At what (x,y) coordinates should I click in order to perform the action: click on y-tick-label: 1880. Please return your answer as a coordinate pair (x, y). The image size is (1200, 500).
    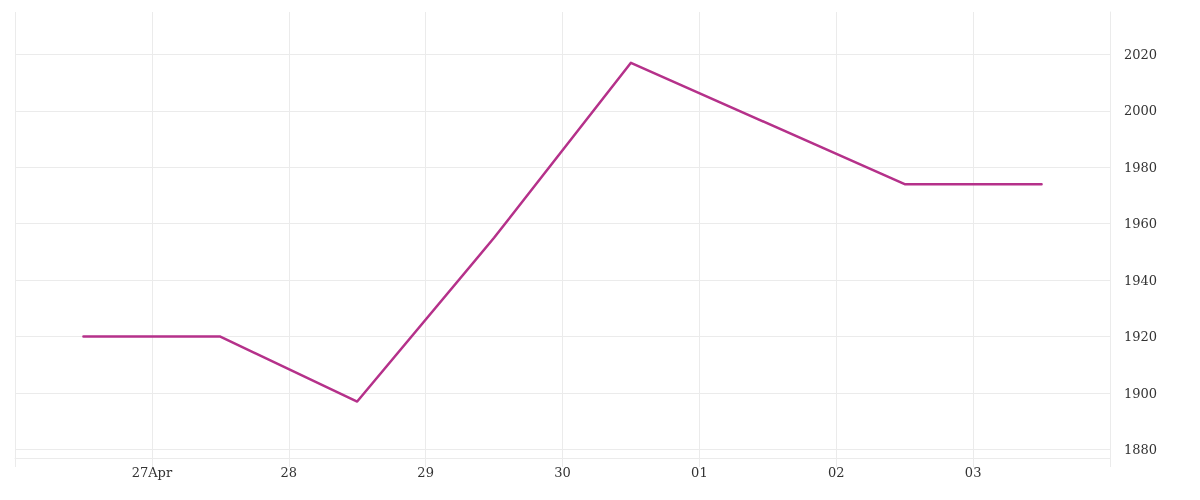
    Looking at the image, I should click on (1141, 450).